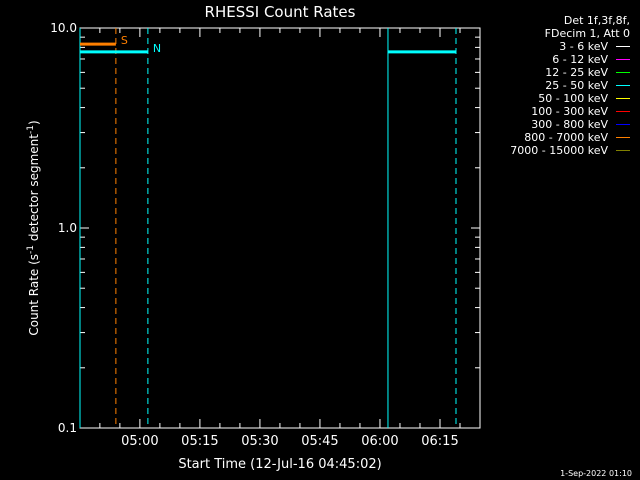 This screenshot has height=480, width=640. I want to click on legend-item: 12 - 25 keV, so click(570, 72).